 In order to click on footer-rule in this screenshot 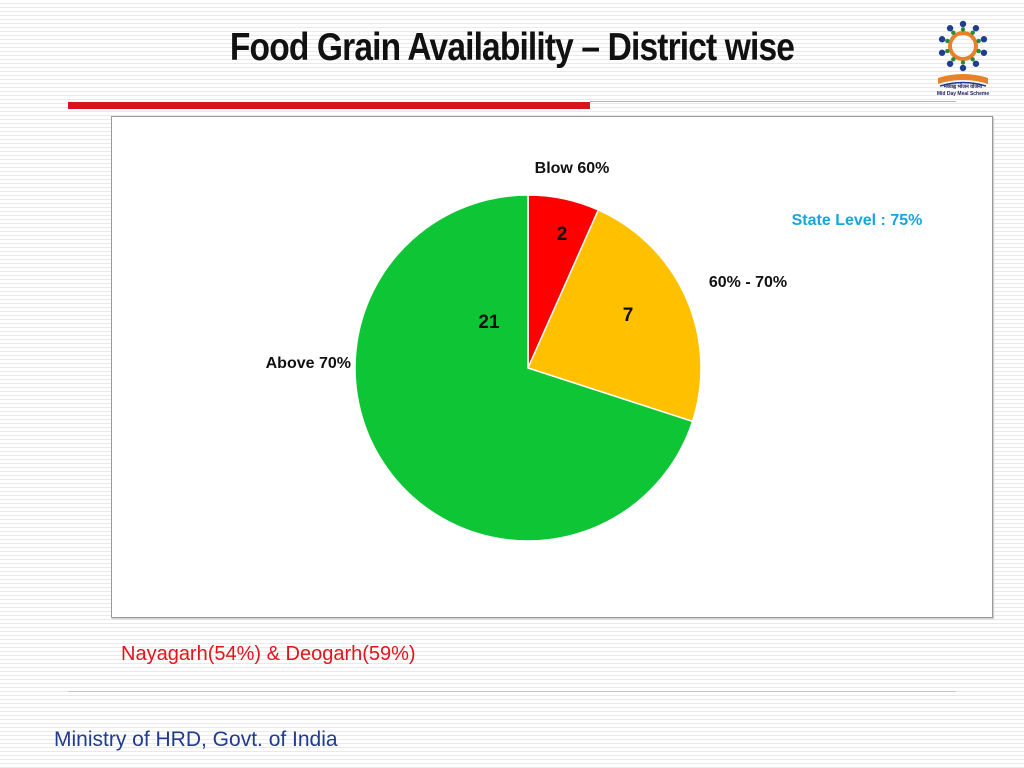, I will do `click(512, 691)`.